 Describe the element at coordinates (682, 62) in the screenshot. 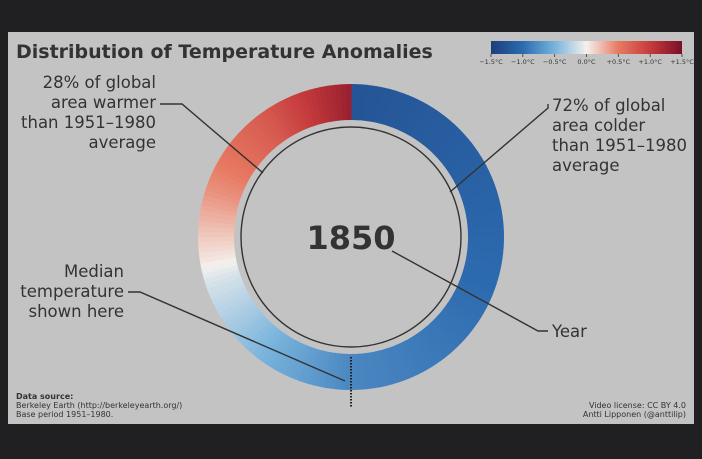

I see `colorbar-tick-label: +1.5°C` at that location.